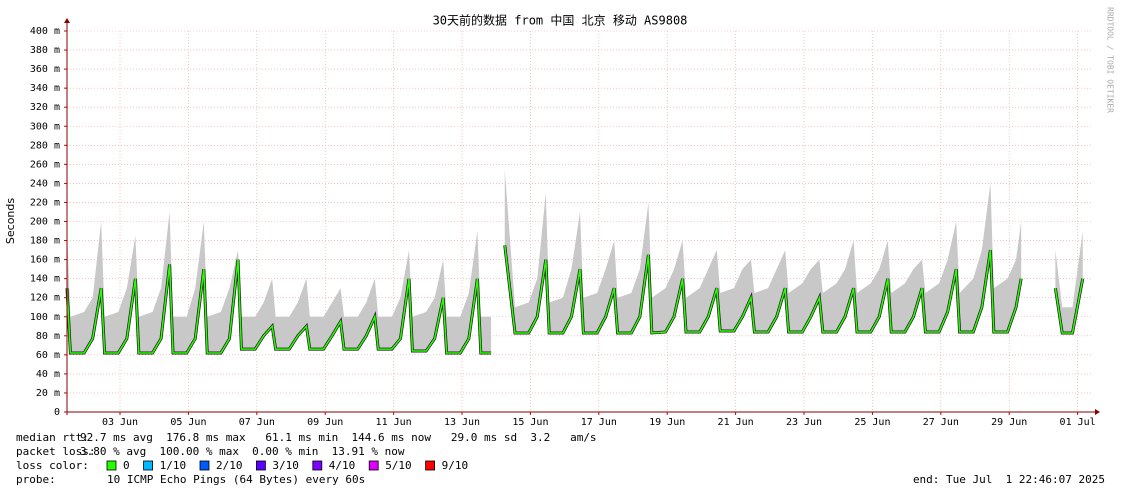  Describe the element at coordinates (55, 451) in the screenshot. I see `stats-label: packet loss:` at that location.